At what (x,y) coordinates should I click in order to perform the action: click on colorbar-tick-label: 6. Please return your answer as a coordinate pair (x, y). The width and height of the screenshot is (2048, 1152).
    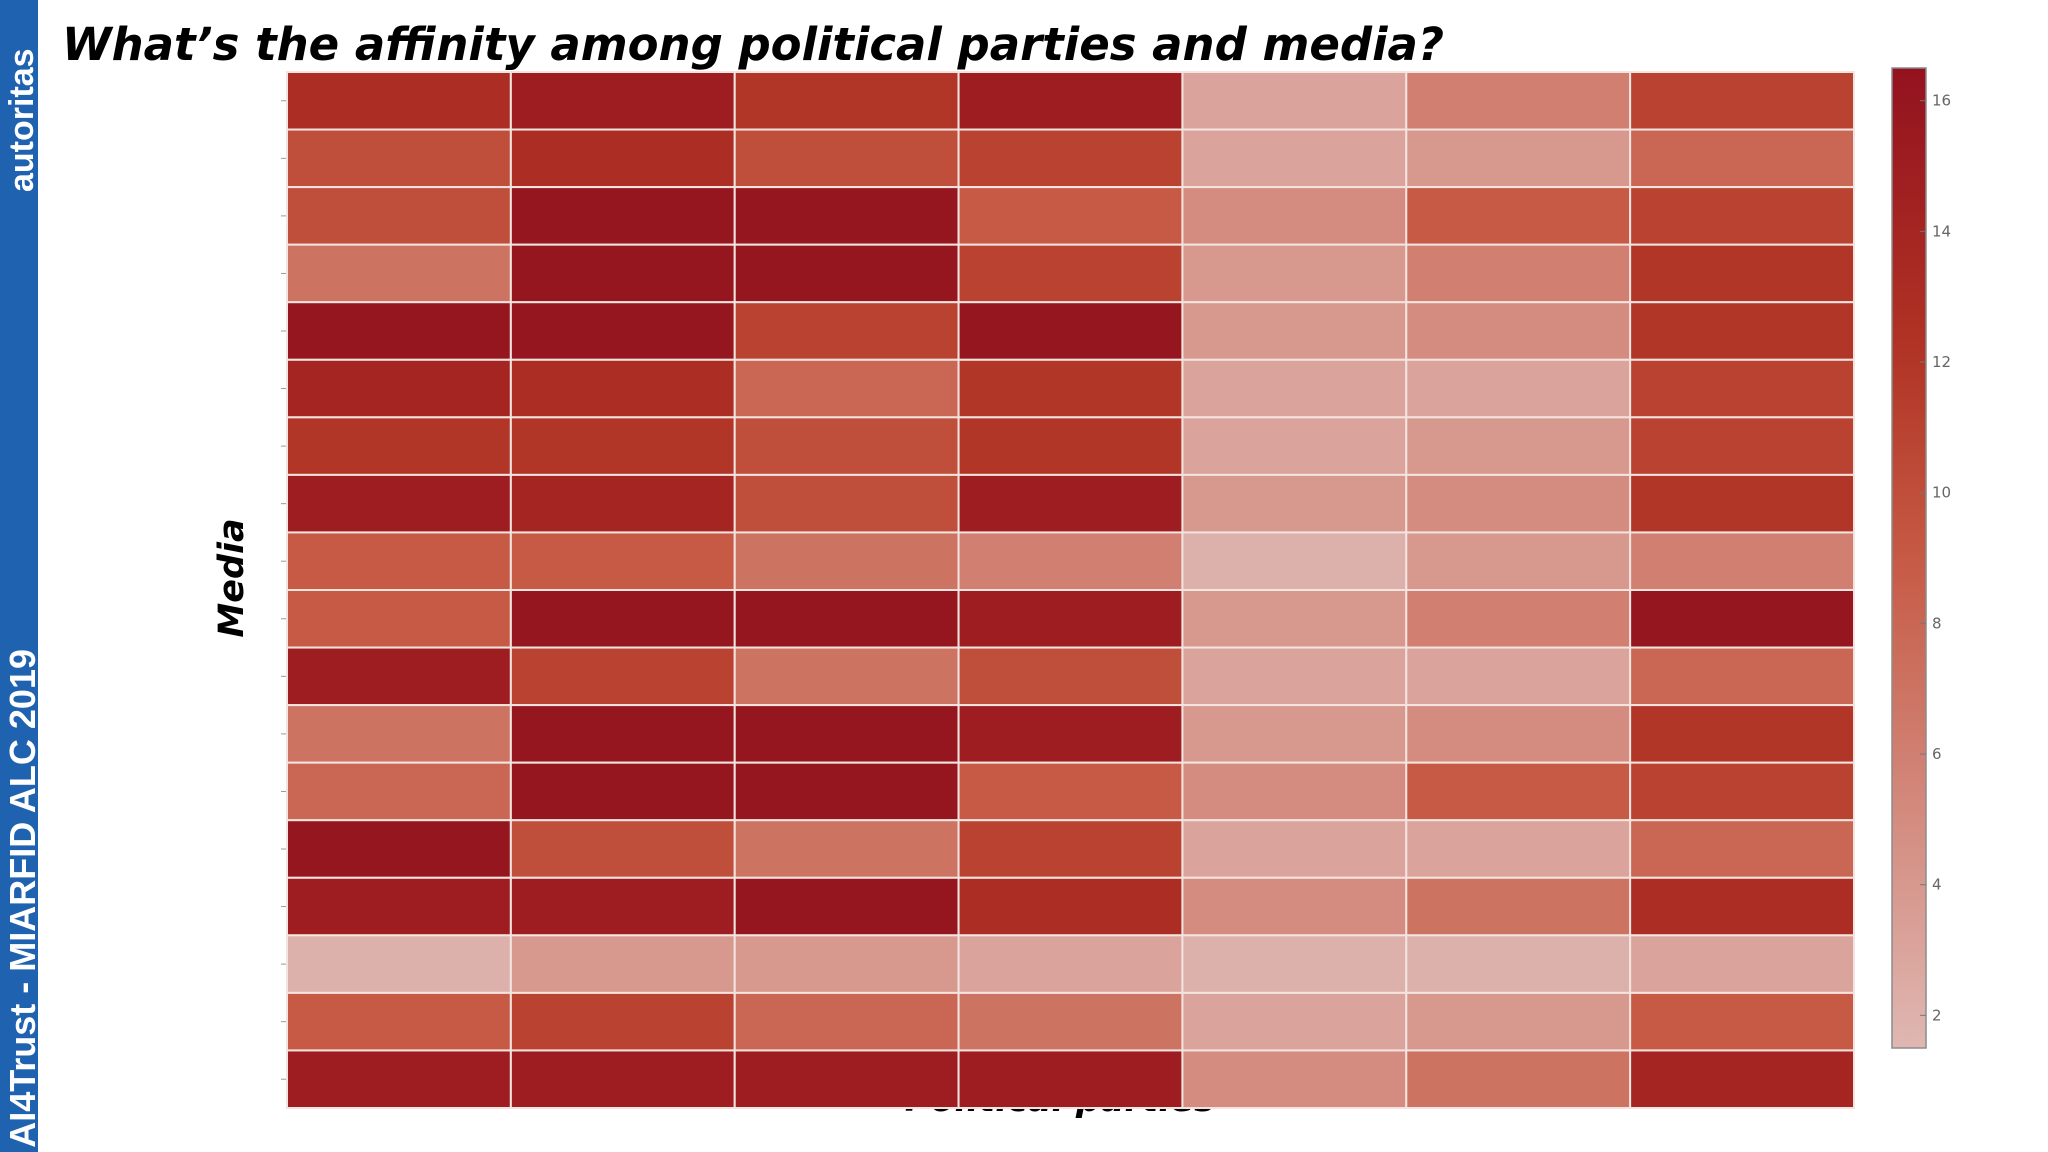
    Looking at the image, I should click on (1937, 754).